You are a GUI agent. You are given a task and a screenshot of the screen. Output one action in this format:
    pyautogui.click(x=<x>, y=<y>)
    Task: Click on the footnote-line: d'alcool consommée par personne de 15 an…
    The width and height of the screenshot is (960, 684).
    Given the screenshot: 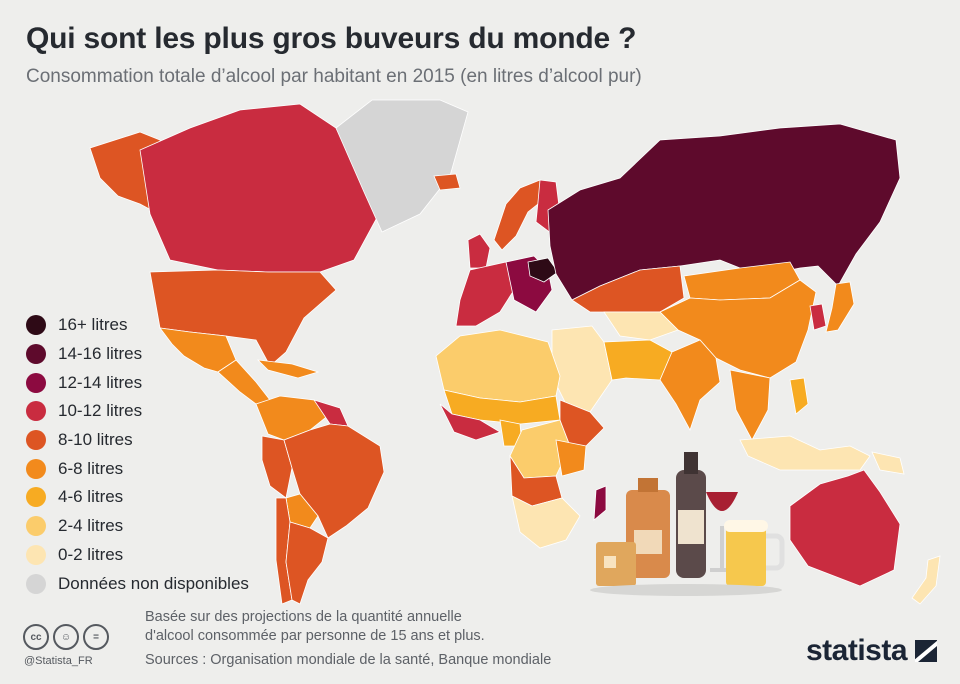 What is the action you would take?
    pyautogui.click(x=315, y=636)
    